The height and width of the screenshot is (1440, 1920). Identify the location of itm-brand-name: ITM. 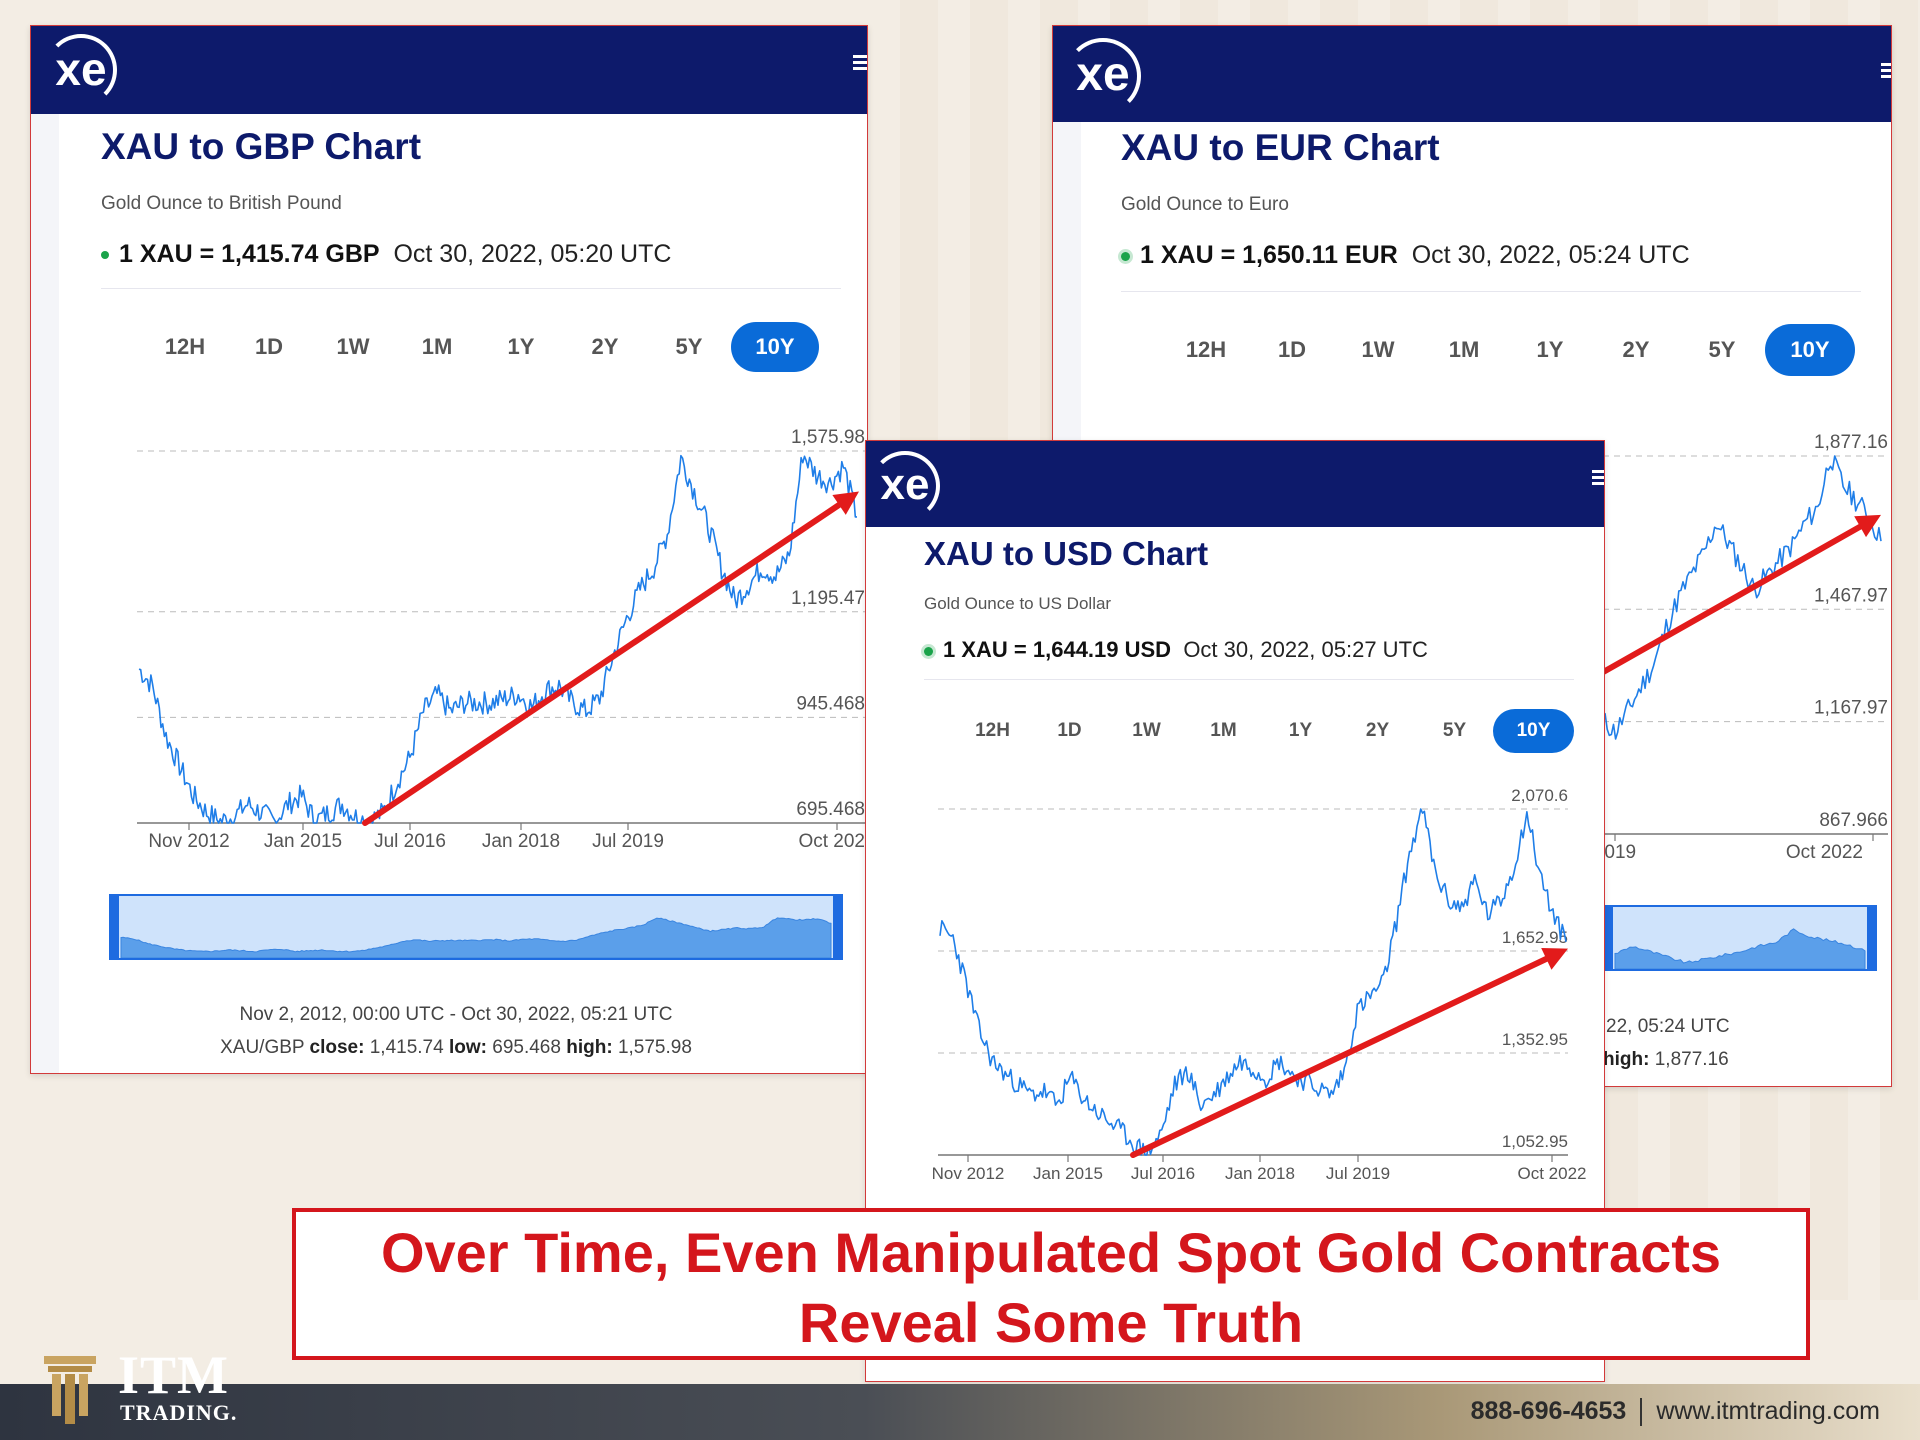
(173, 1375).